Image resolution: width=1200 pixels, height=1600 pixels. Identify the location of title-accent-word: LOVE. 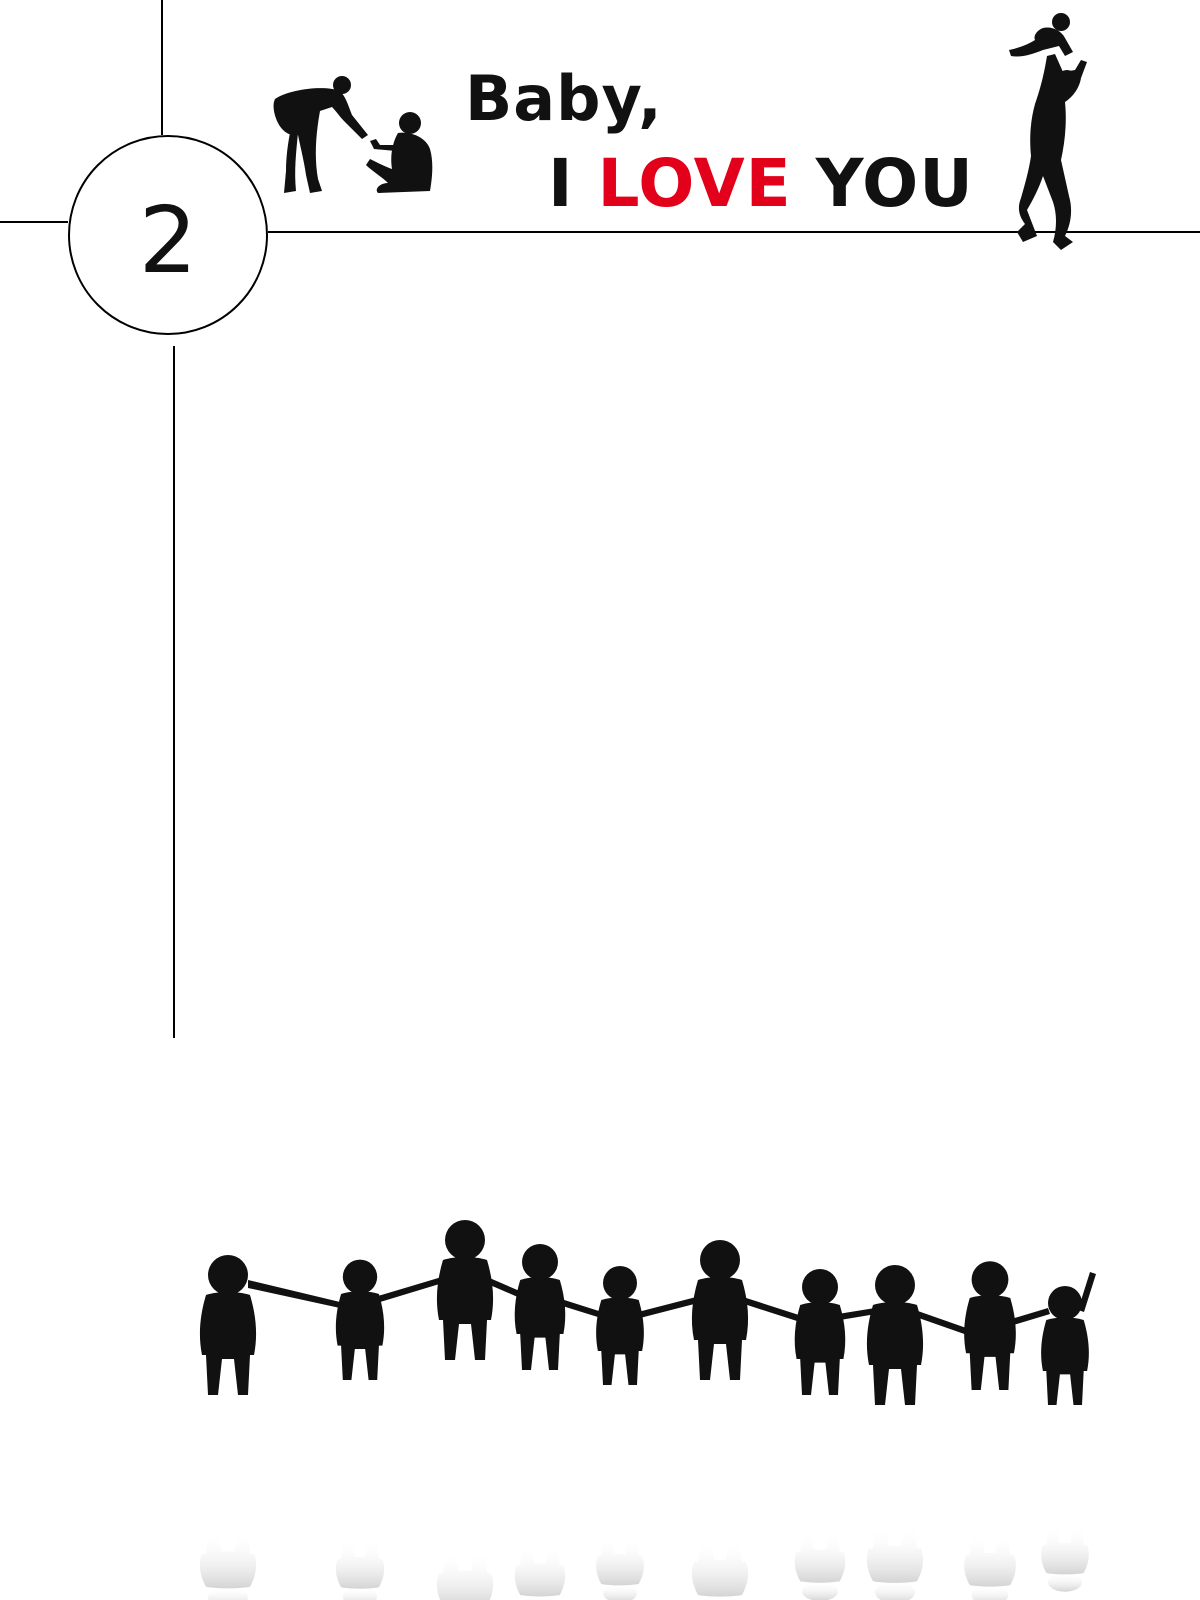
(694, 183).